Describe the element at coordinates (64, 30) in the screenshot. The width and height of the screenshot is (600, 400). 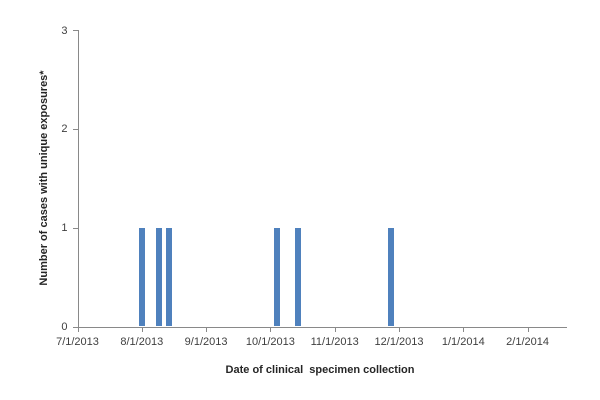
I see `y-tick-label: 3` at that location.